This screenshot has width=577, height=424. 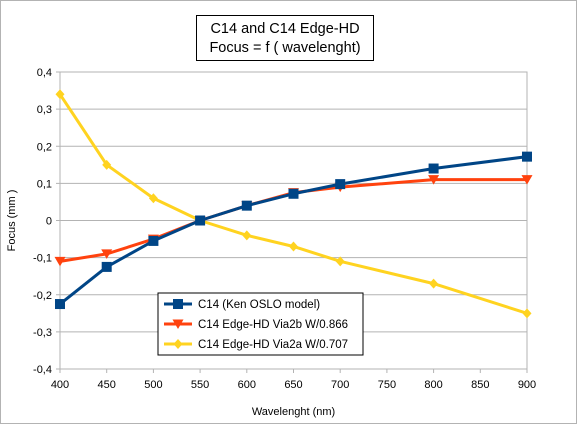 I want to click on y-tick-label: -0,3, so click(x=42, y=333).